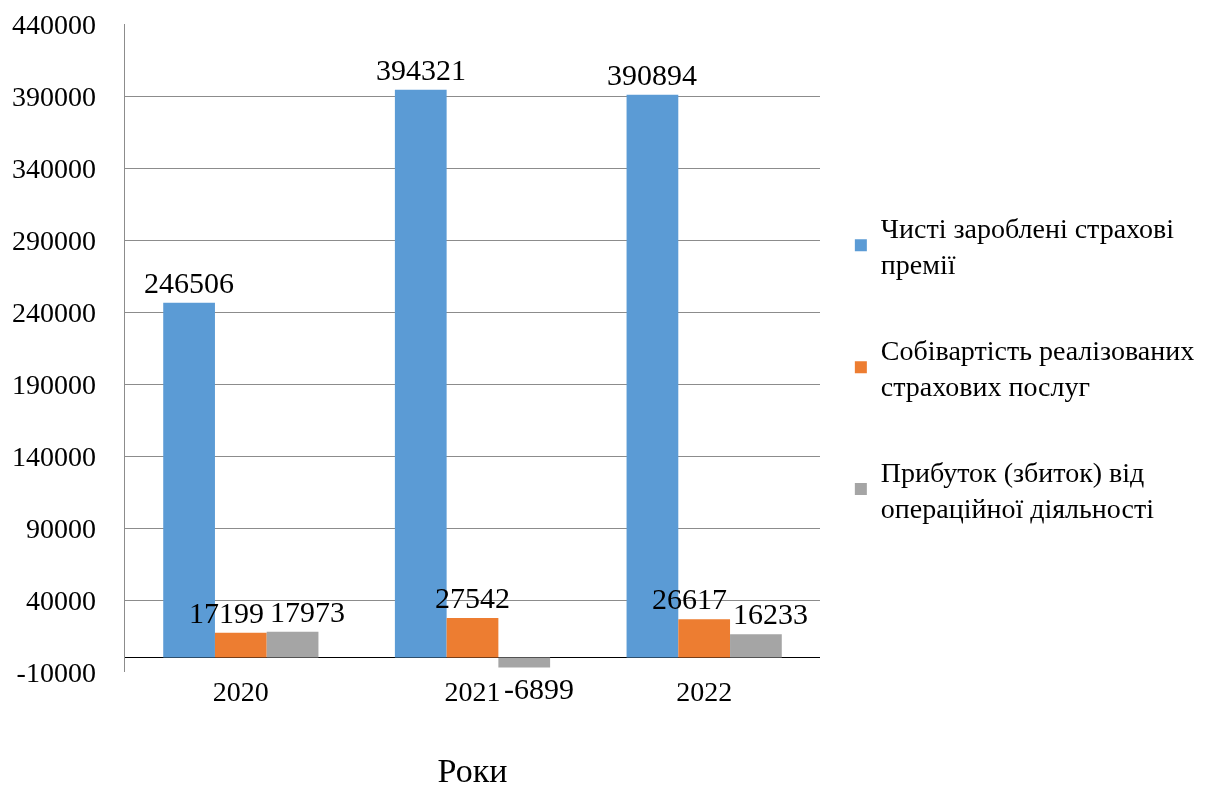 Image resolution: width=1227 pixels, height=808 pixels. Describe the element at coordinates (652, 74) in the screenshot. I see `data-label: 390894` at that location.